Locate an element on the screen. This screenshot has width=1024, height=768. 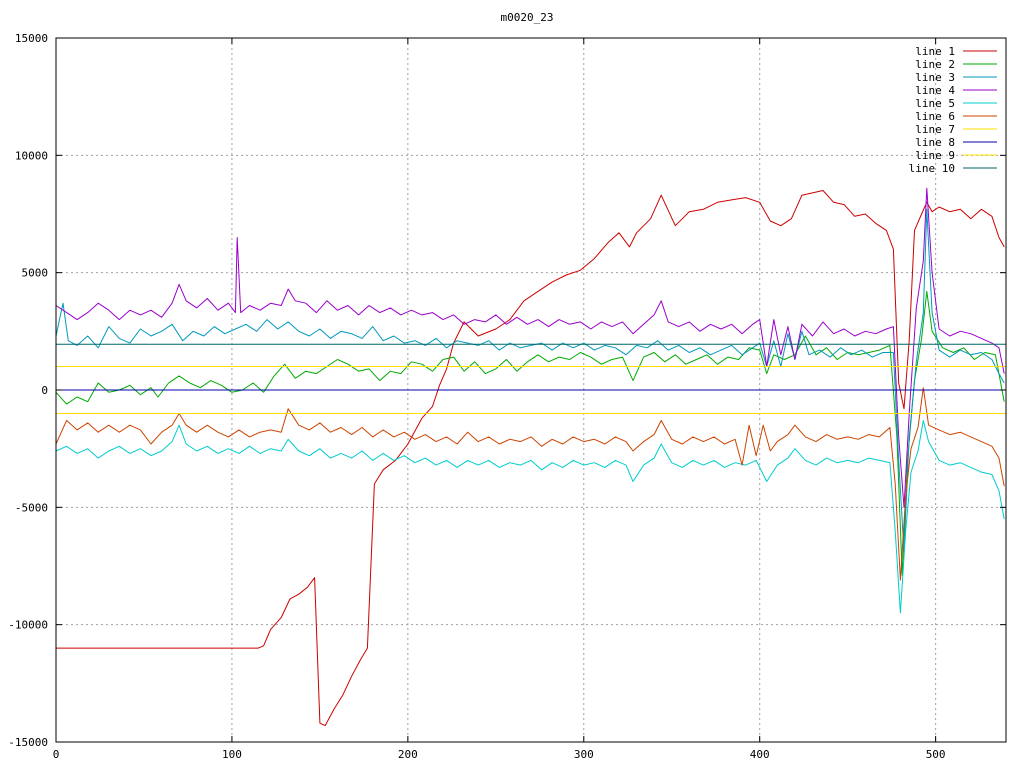
x-tick-label: 400 is located at coordinates (760, 754).